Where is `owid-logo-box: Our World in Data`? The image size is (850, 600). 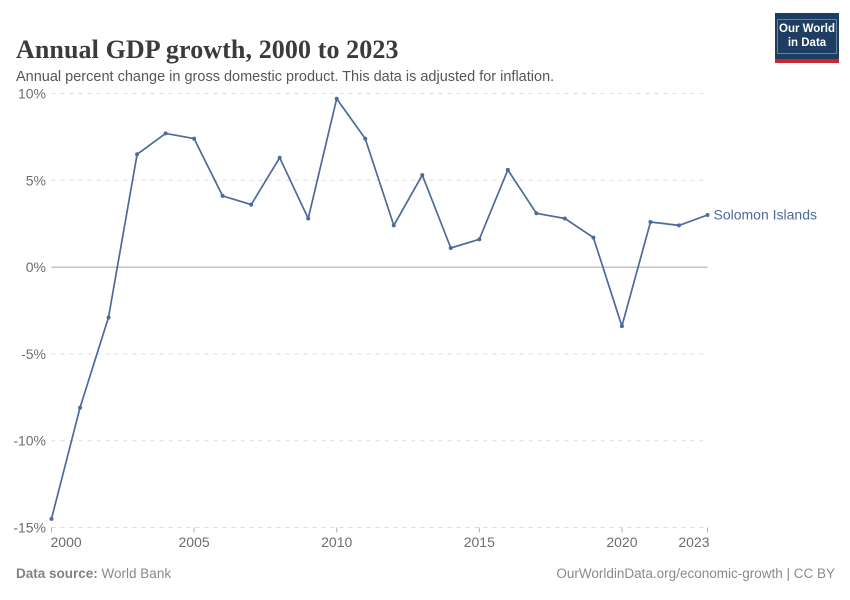
owid-logo-box: Our World in Data is located at coordinates (807, 36).